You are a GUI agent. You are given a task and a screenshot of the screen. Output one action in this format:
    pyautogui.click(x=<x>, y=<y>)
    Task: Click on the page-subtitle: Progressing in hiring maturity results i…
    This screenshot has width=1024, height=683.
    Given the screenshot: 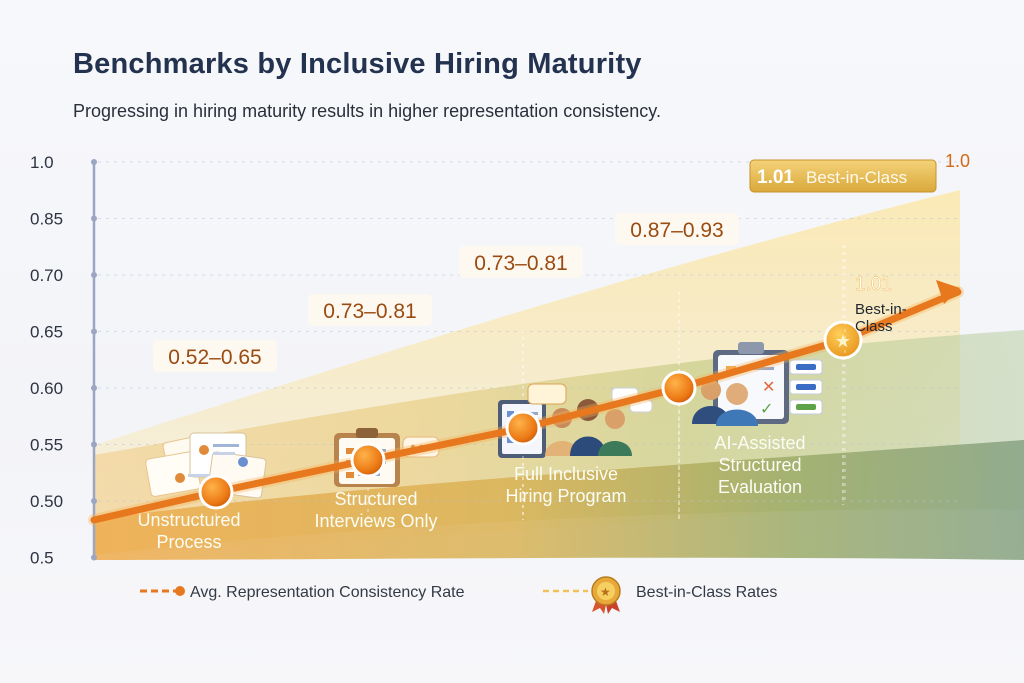 What is the action you would take?
    pyautogui.click(x=367, y=111)
    